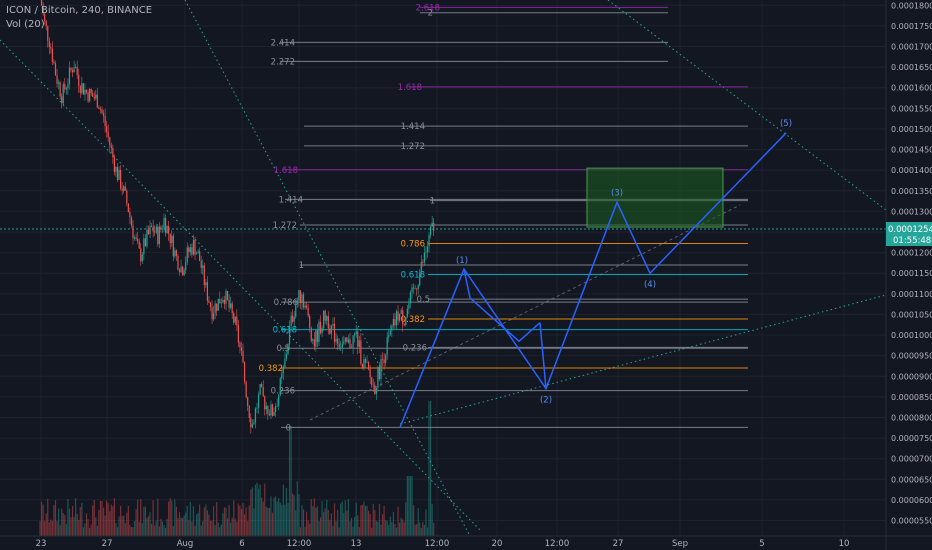  I want to click on fib-level-label: 0.786, so click(286, 303).